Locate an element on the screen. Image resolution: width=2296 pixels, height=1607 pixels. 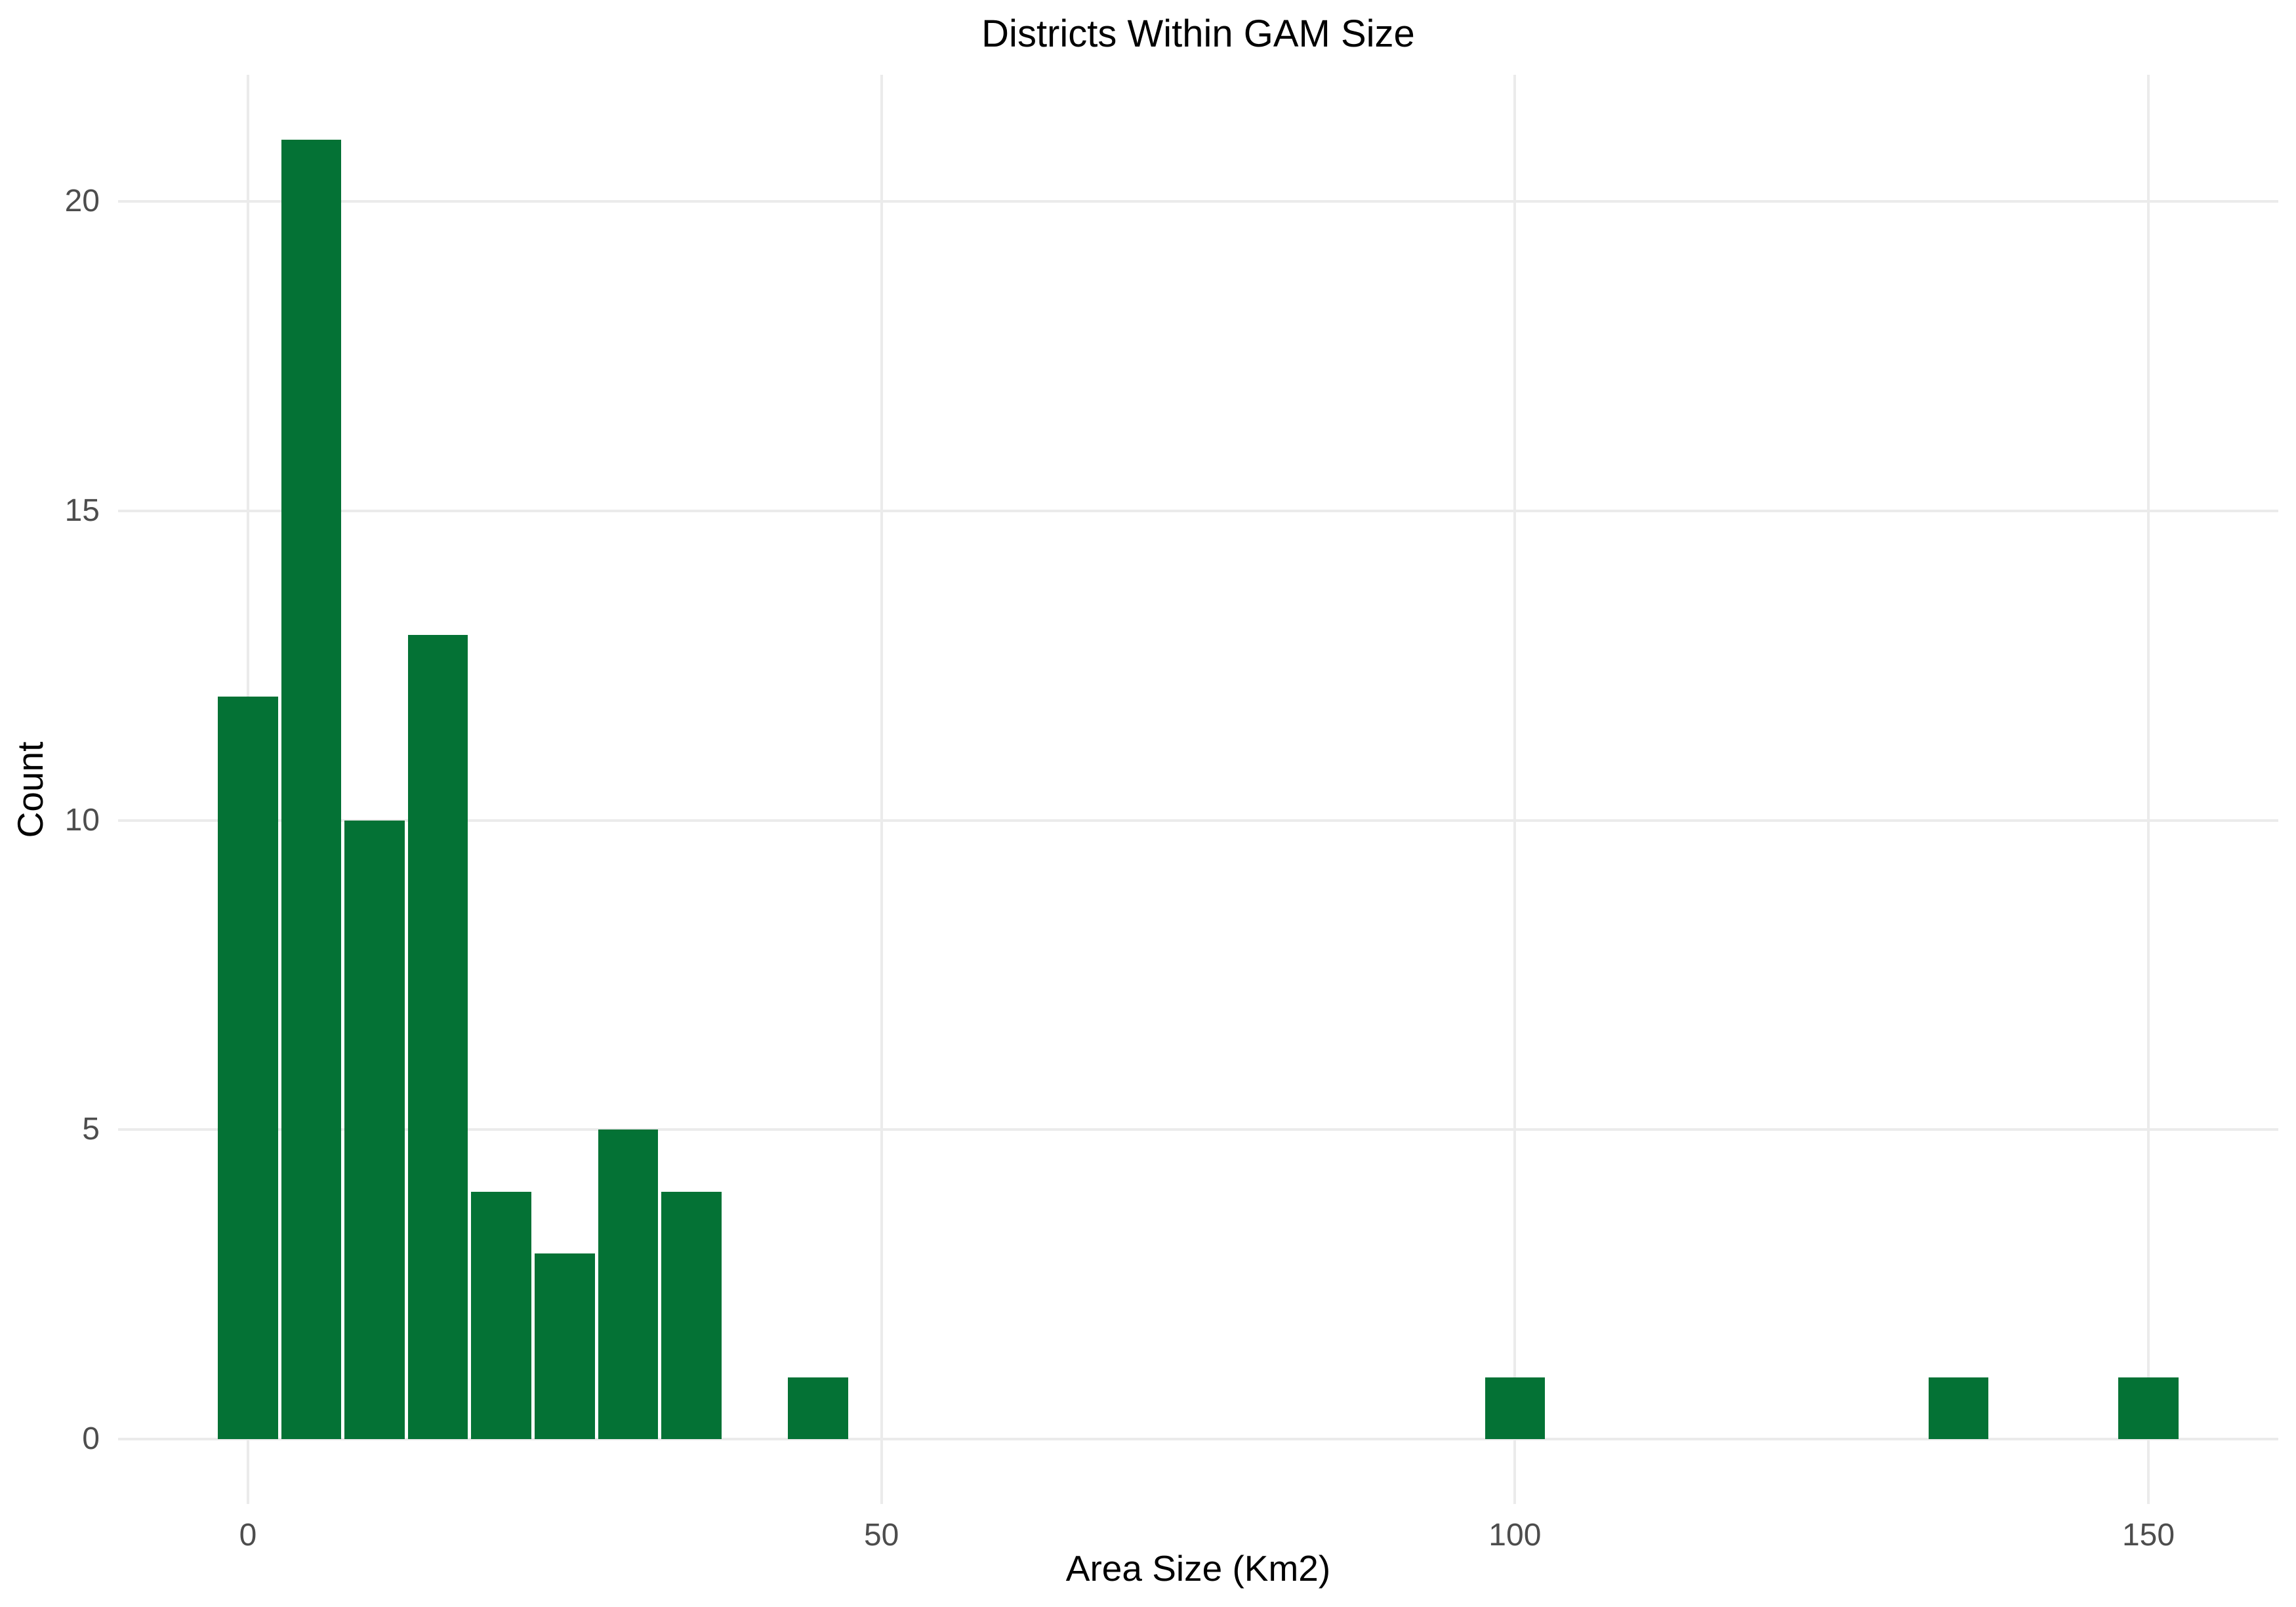
x-tick-label: 0 is located at coordinates (248, 1535).